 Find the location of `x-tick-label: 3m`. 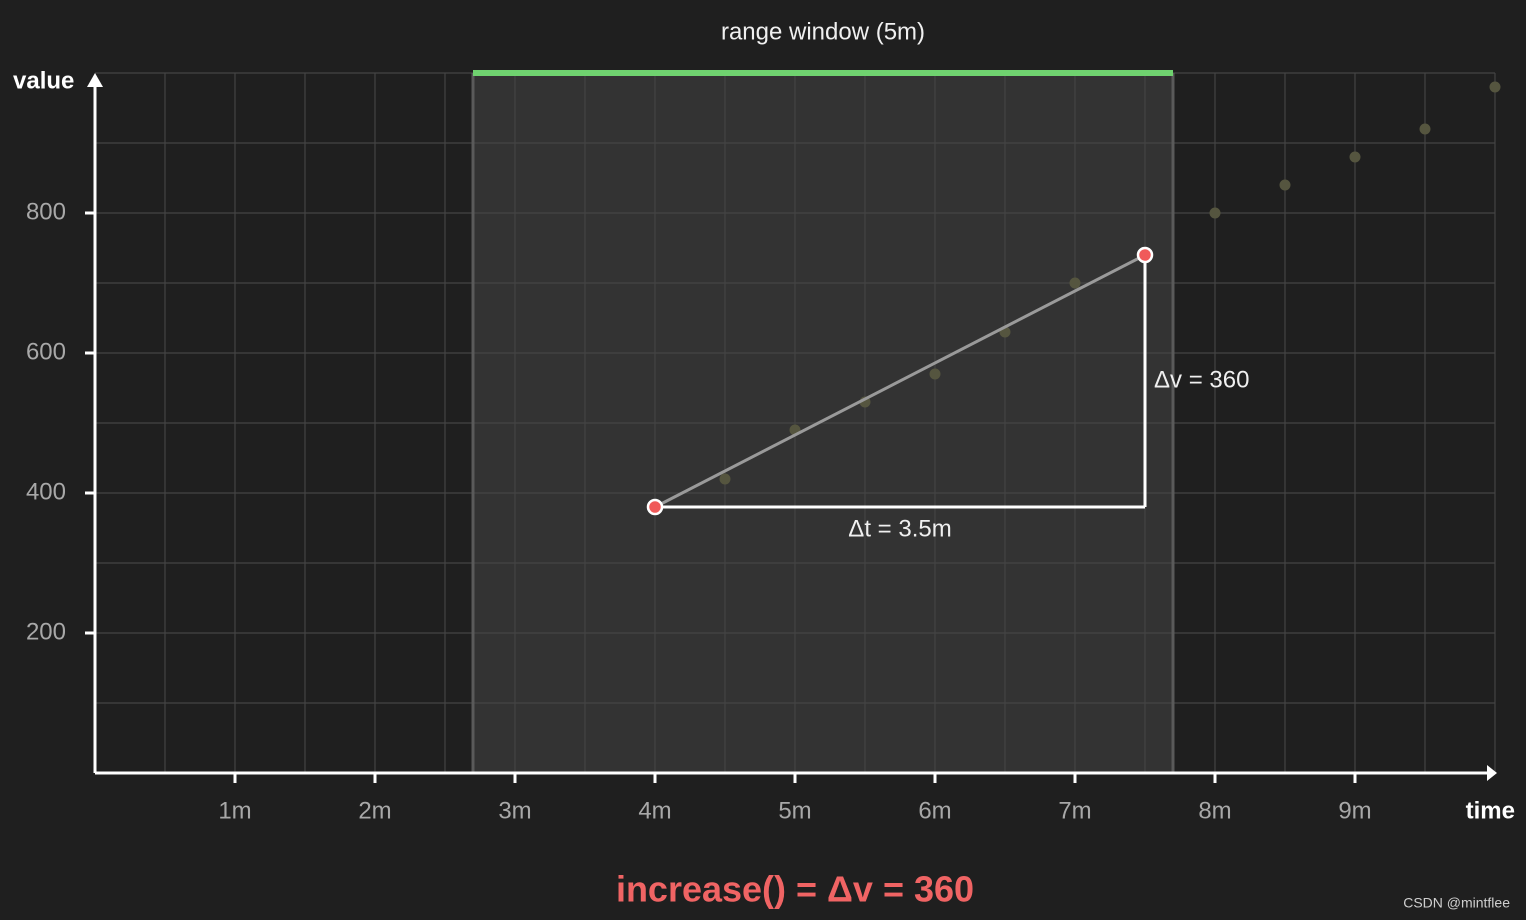

x-tick-label: 3m is located at coordinates (514, 810).